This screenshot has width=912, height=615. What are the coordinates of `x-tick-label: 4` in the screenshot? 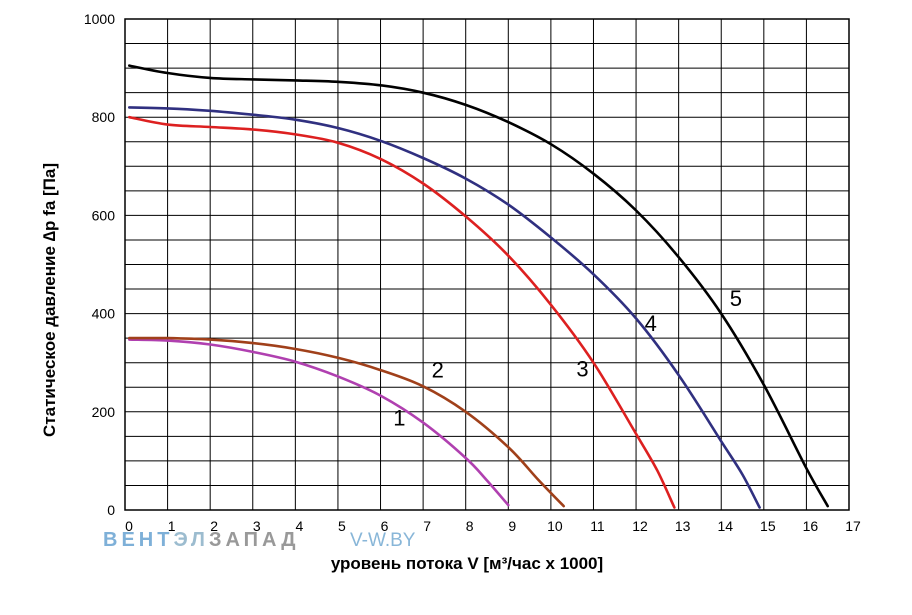 It's located at (299, 526).